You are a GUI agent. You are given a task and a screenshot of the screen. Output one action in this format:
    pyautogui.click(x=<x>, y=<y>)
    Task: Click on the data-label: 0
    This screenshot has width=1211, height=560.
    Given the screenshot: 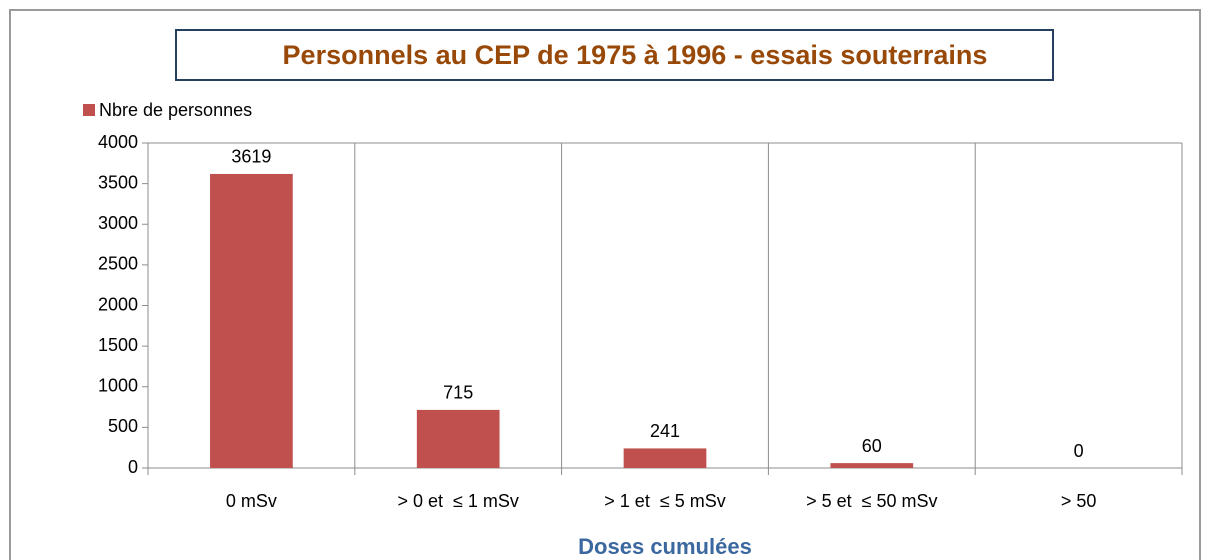 What is the action you would take?
    pyautogui.click(x=1079, y=451)
    